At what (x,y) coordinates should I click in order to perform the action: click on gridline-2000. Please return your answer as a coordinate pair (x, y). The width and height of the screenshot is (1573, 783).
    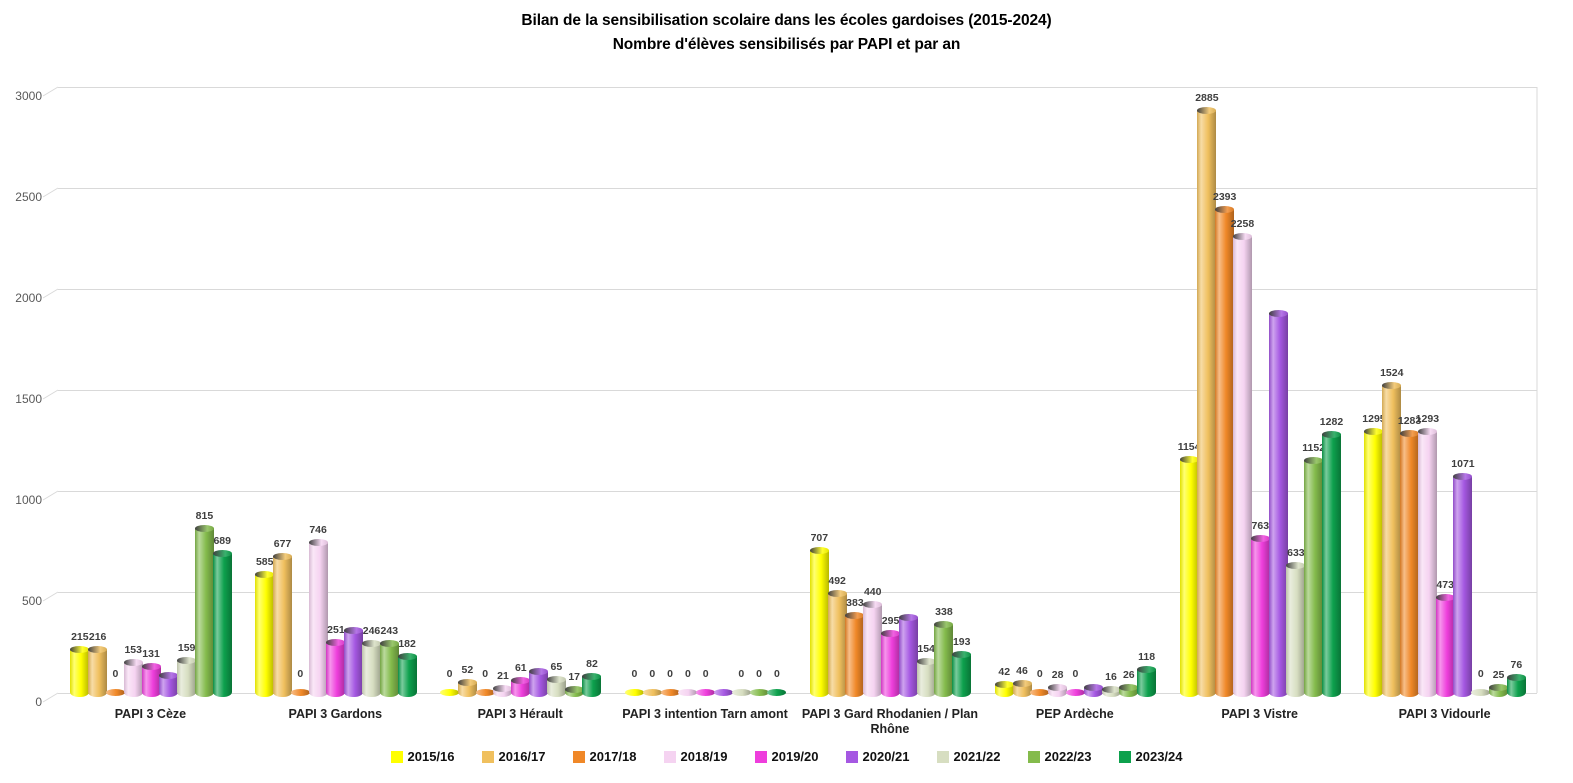
    Looking at the image, I should click on (797, 289).